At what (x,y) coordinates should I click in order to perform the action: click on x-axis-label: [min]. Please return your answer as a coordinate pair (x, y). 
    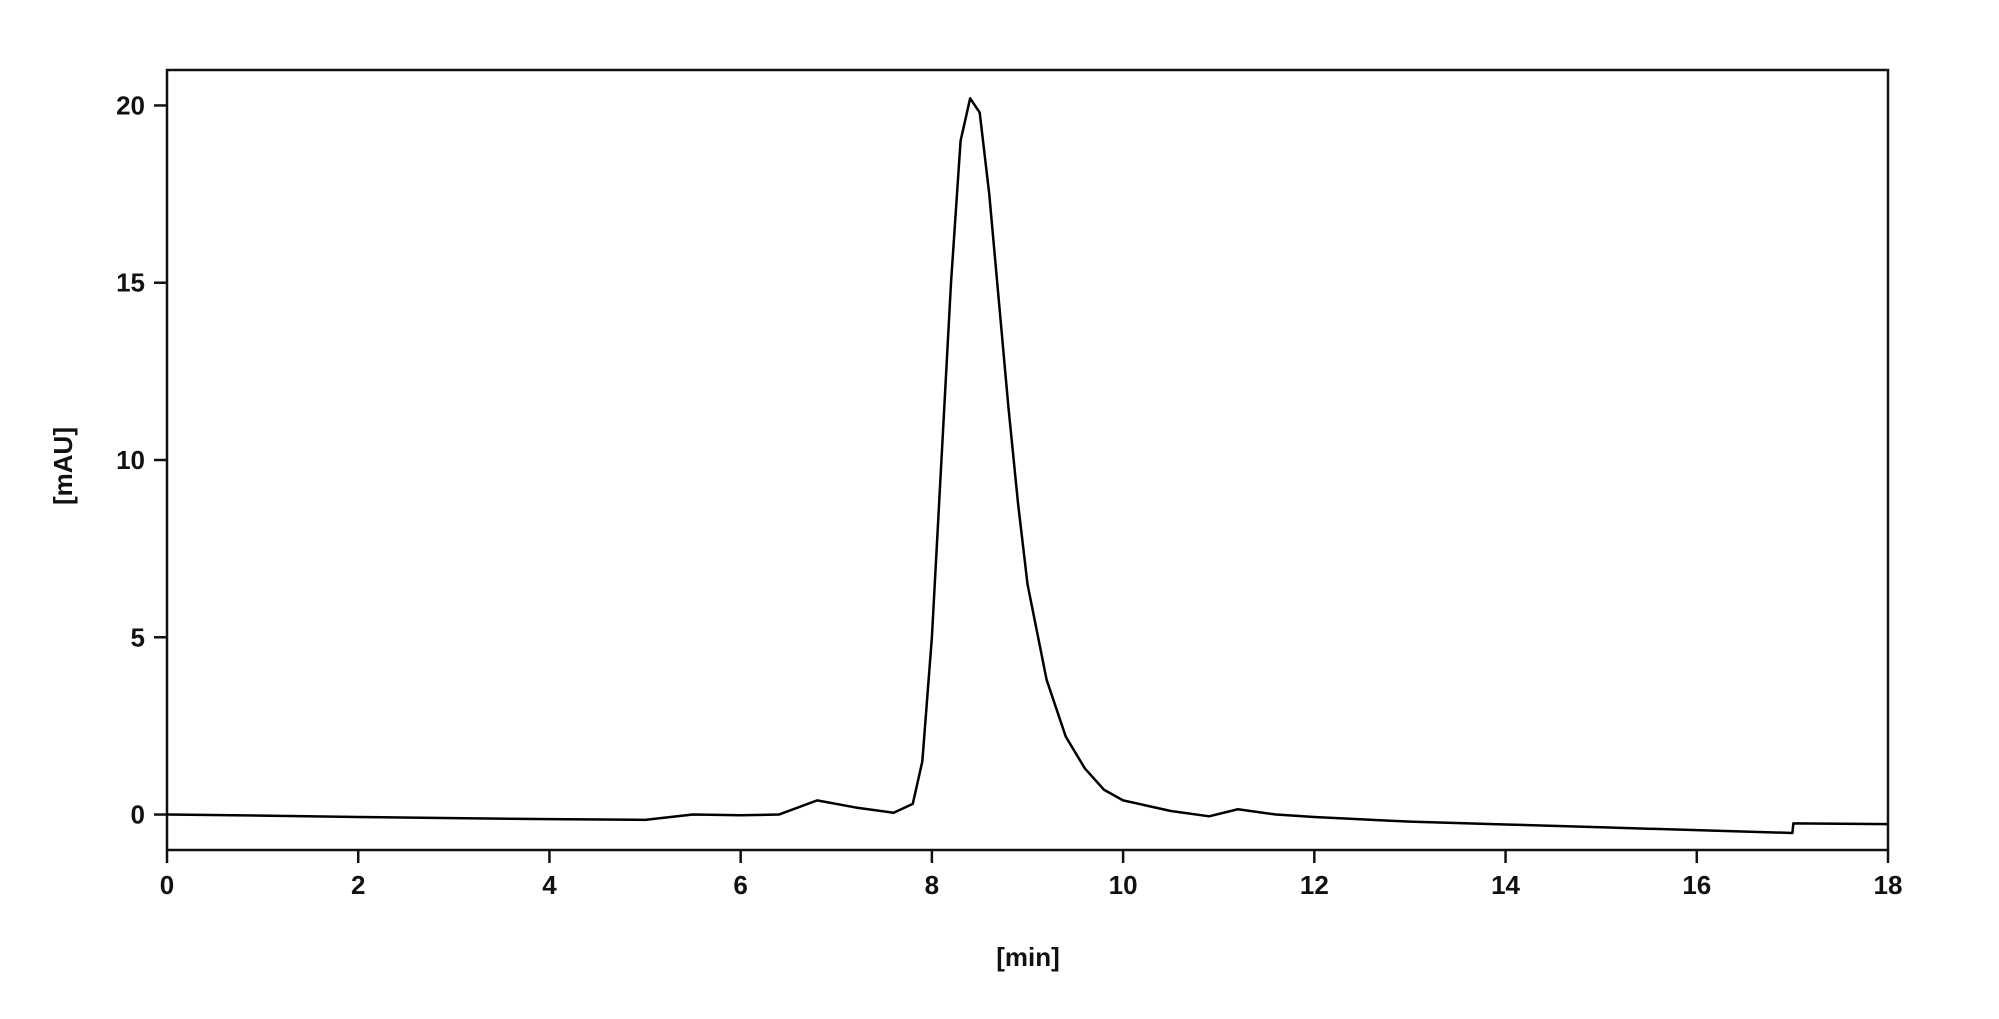
    Looking at the image, I should click on (1028, 957).